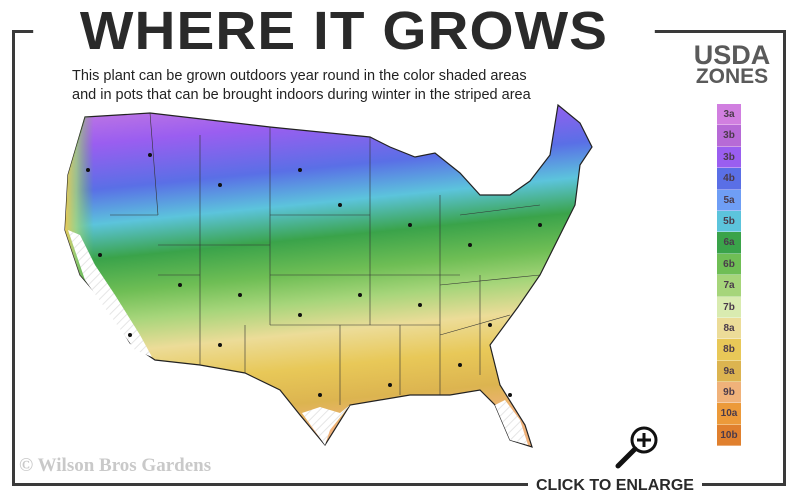 The height and width of the screenshot is (500, 800). Describe the element at coordinates (729, 435) in the screenshot. I see `legend-zone-10b: 10b` at that location.